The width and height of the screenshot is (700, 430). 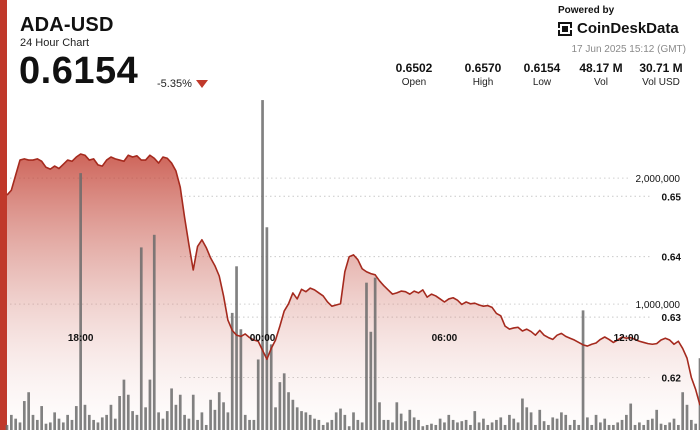 What do you see at coordinates (3, 215) in the screenshot?
I see `left-accent-bar` at bounding box center [3, 215].